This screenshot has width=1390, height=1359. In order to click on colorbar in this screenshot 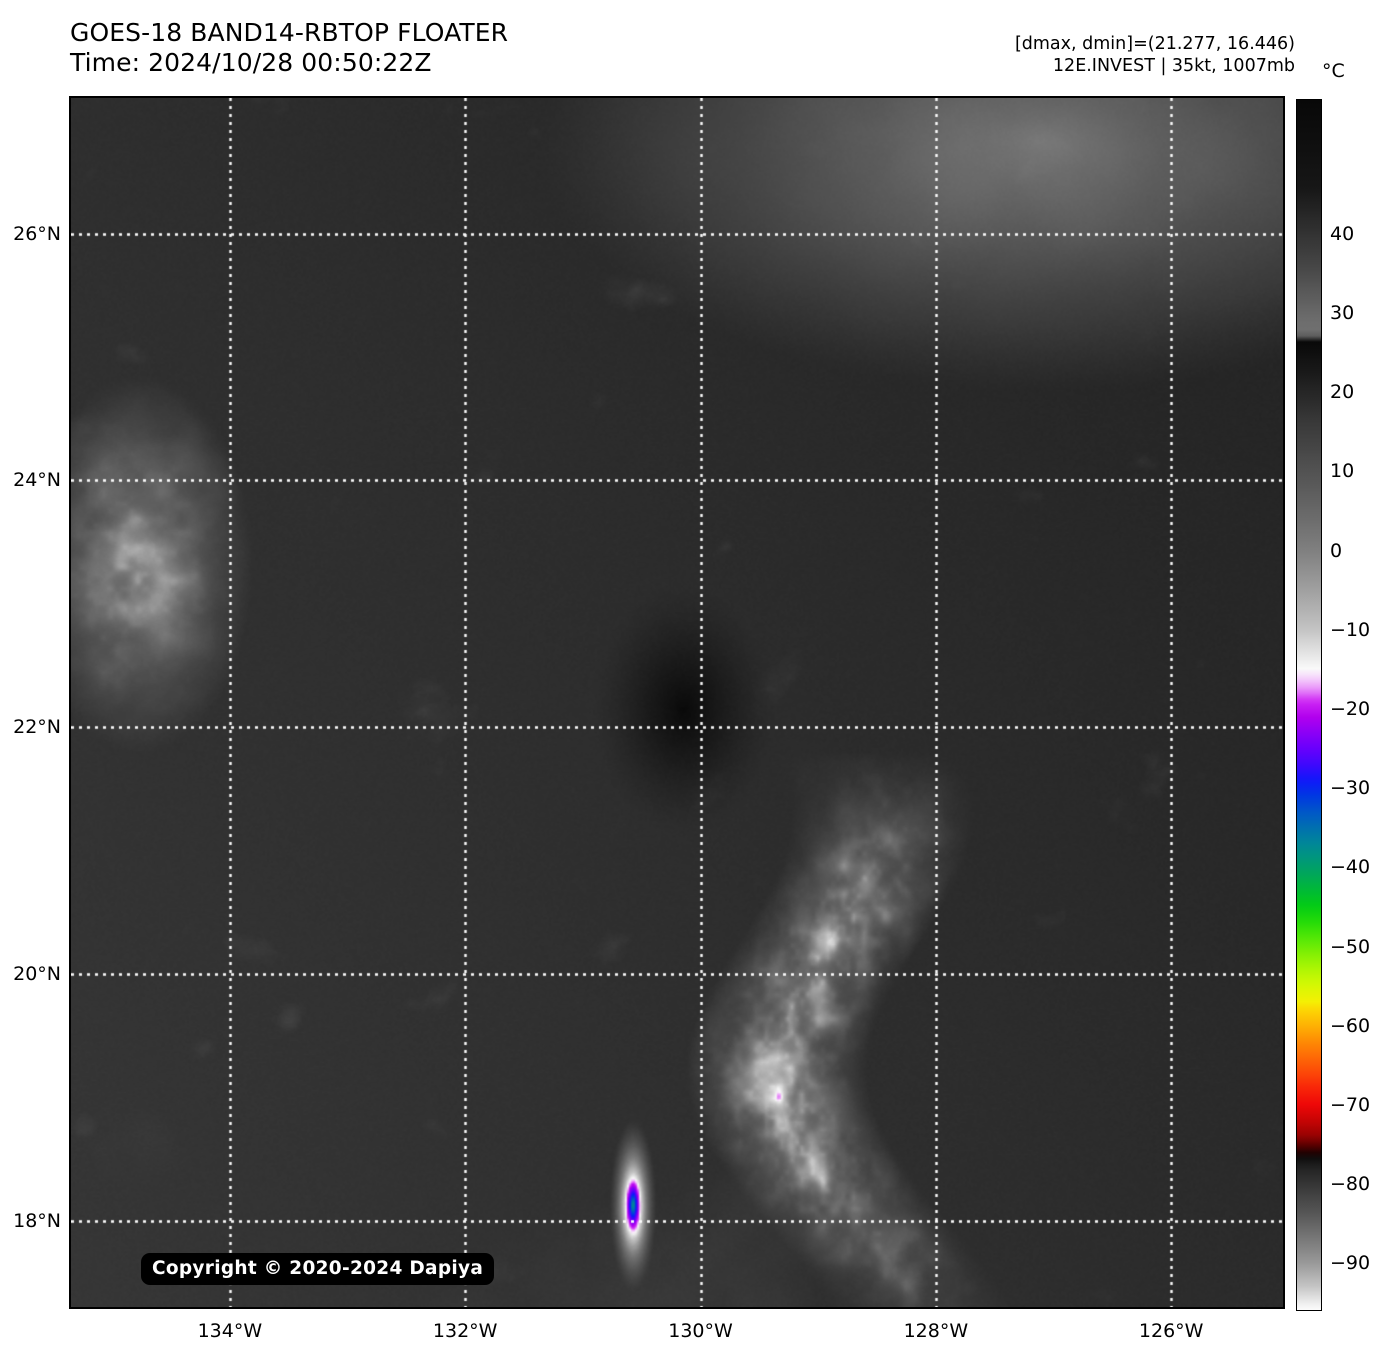, I will do `click(1309, 705)`.